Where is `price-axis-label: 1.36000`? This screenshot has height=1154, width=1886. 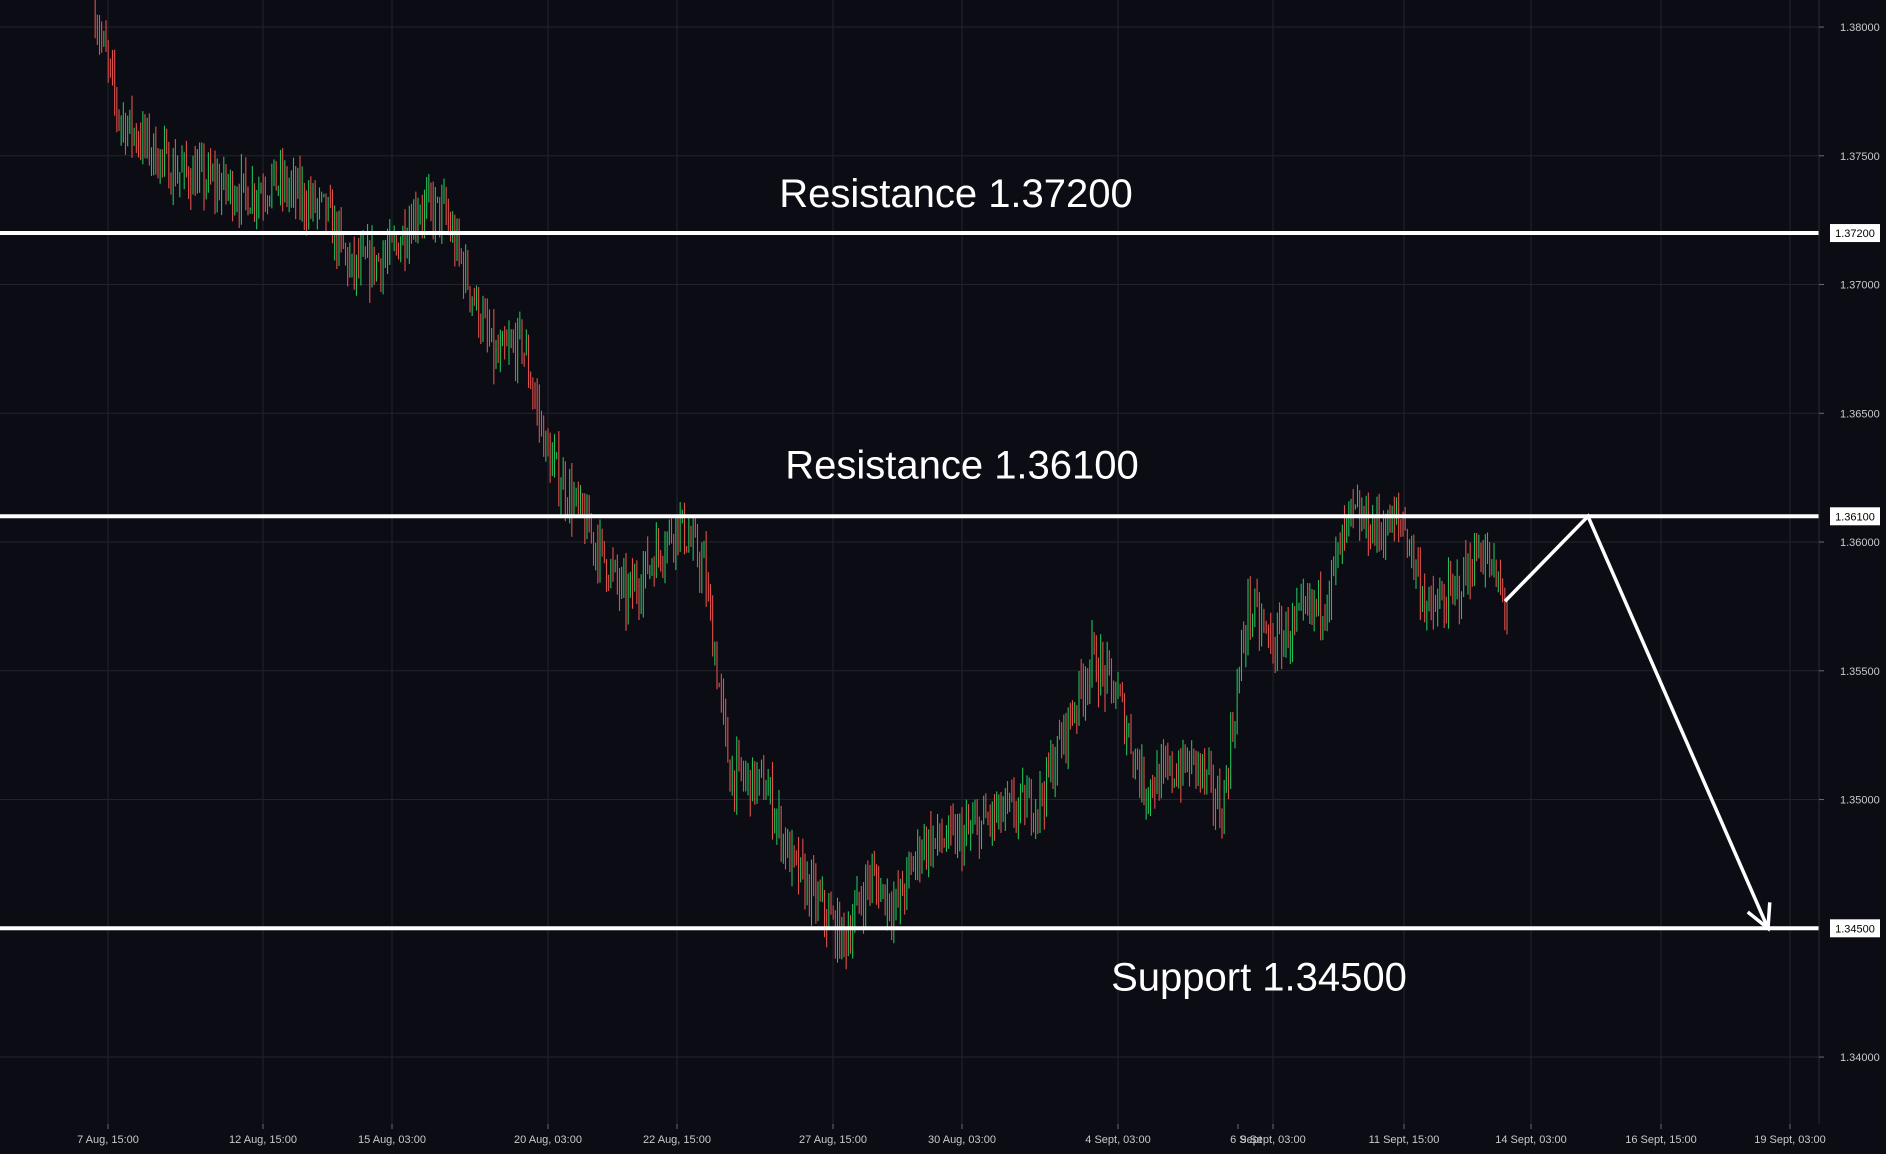 price-axis-label: 1.36000 is located at coordinates (1860, 543).